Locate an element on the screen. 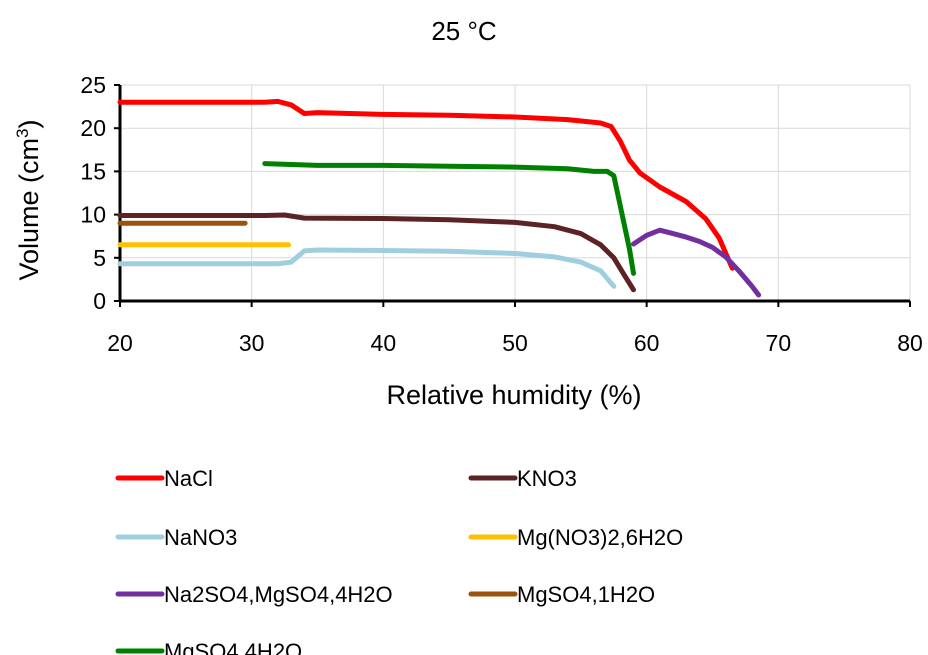  x-axis-title: Relative humidity (%) is located at coordinates (513, 395).